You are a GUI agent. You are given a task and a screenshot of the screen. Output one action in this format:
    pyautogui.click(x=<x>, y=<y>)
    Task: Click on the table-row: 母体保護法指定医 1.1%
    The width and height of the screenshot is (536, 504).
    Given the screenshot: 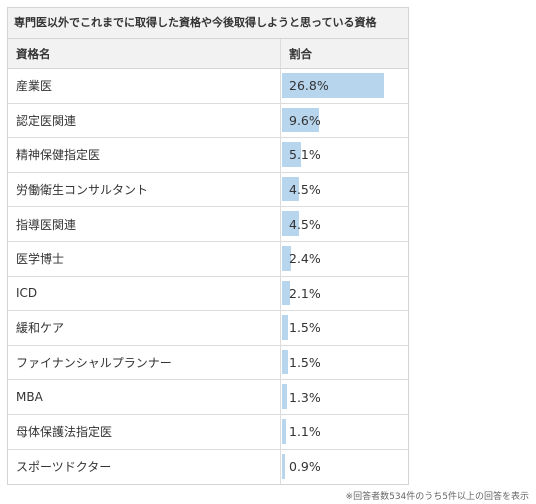 What is the action you would take?
    pyautogui.click(x=208, y=432)
    